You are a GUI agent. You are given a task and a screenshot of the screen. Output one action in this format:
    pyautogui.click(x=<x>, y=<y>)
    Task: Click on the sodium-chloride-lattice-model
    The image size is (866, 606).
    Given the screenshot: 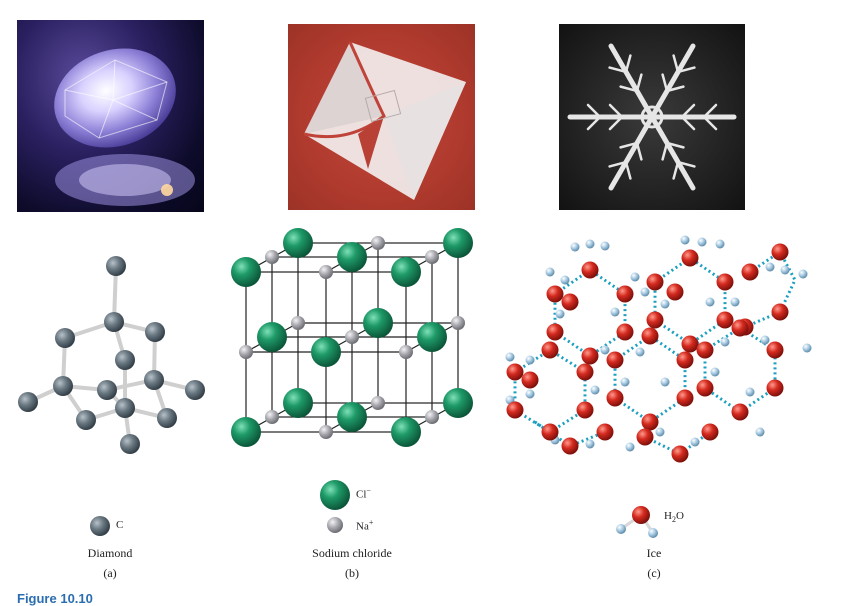 What is the action you would take?
    pyautogui.click(x=352, y=337)
    